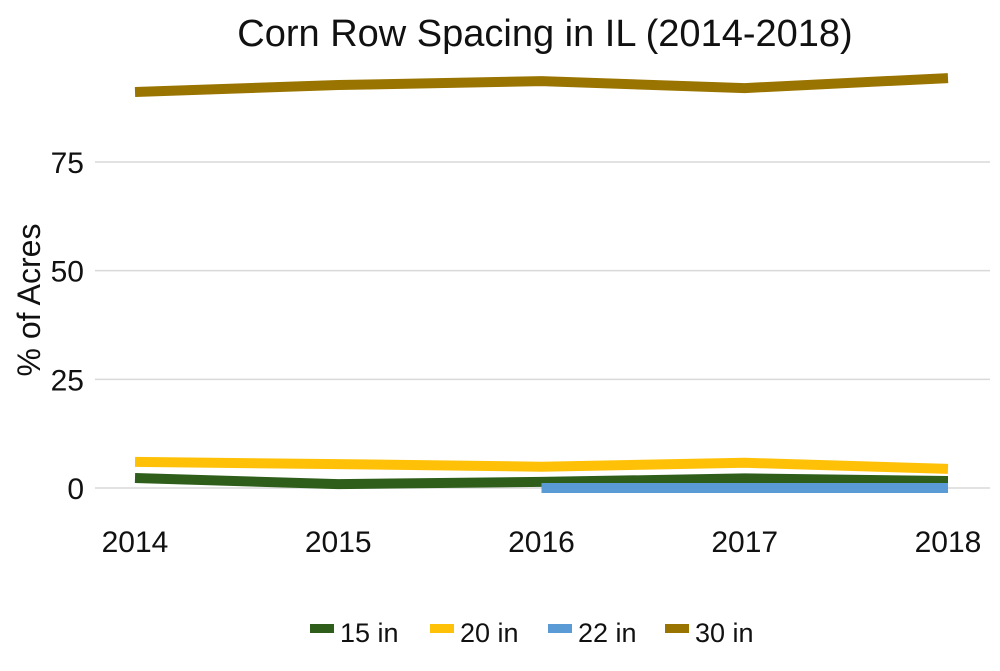 This screenshot has width=1000, height=671. I want to click on legend-label: 30 in, so click(724, 633).